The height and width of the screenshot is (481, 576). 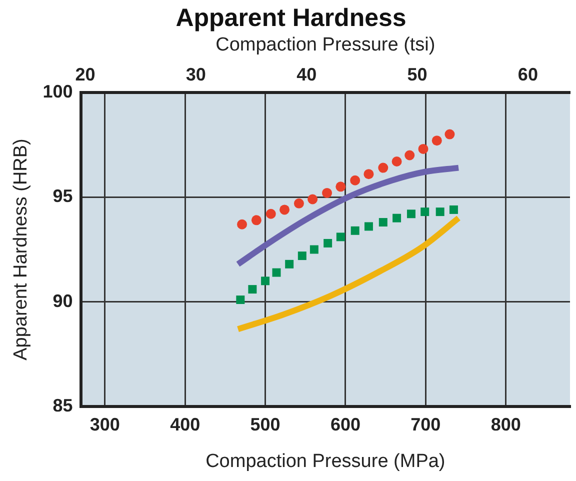 What do you see at coordinates (105, 424) in the screenshot?
I see `x-tick-label: 300` at bounding box center [105, 424].